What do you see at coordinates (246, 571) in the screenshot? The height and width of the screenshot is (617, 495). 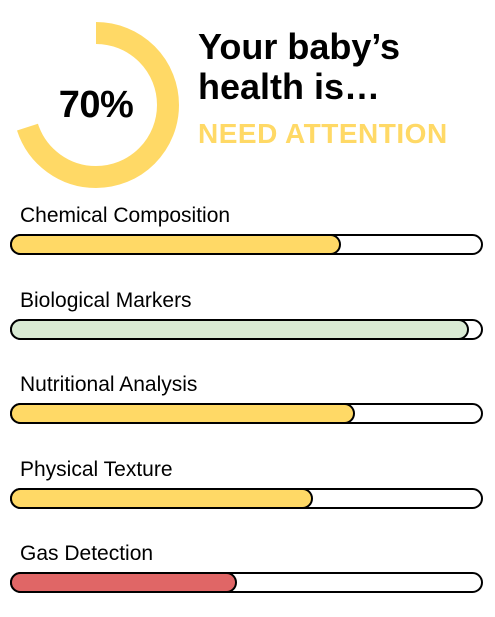 I see `metric-gas-detection: Gas Detection` at bounding box center [246, 571].